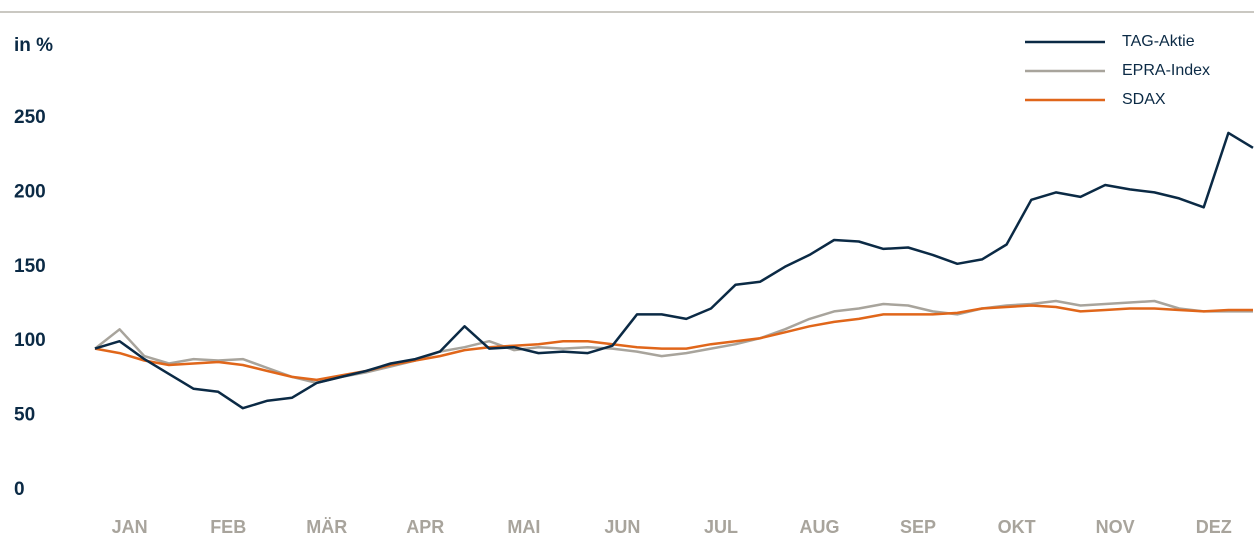 Image resolution: width=1254 pixels, height=544 pixels. What do you see at coordinates (30, 340) in the screenshot?
I see `y-tick-label: 100` at bounding box center [30, 340].